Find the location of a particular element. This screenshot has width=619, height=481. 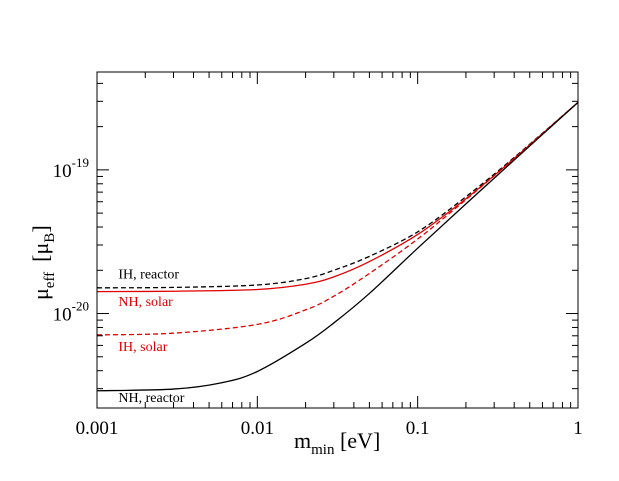

annotation-ih-solar: IH, solar is located at coordinates (142, 347).